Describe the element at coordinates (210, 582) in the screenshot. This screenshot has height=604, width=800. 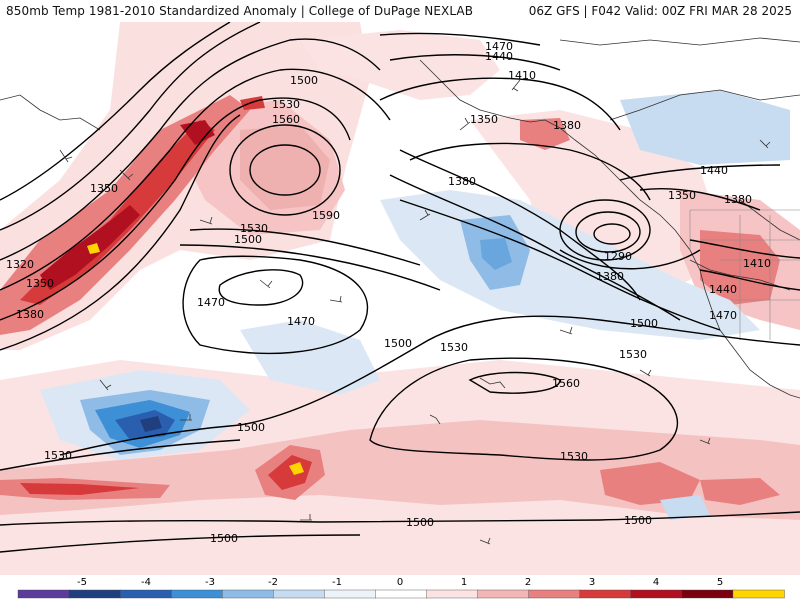
I see `colorbar-tick-label: -3` at that location.